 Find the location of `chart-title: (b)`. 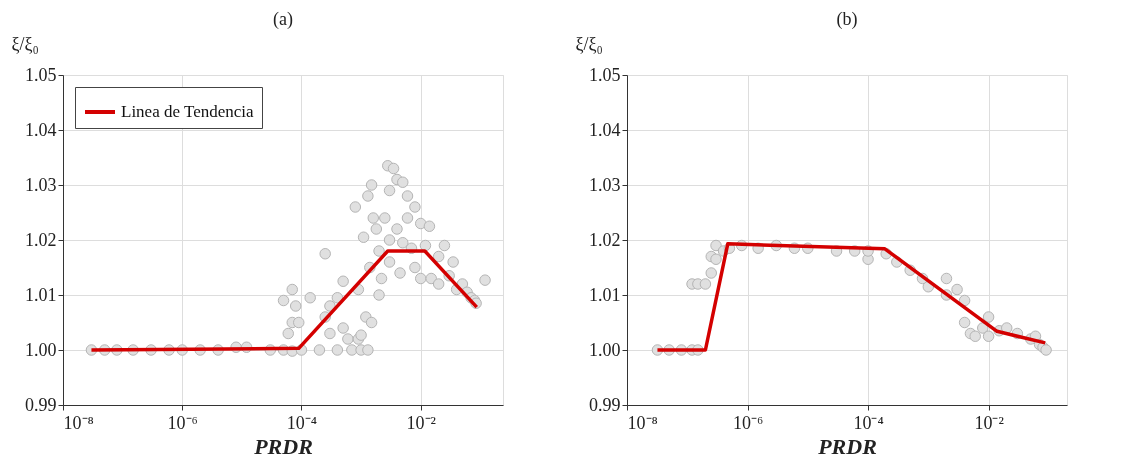

chart-title: (b) is located at coordinates (847, 19).